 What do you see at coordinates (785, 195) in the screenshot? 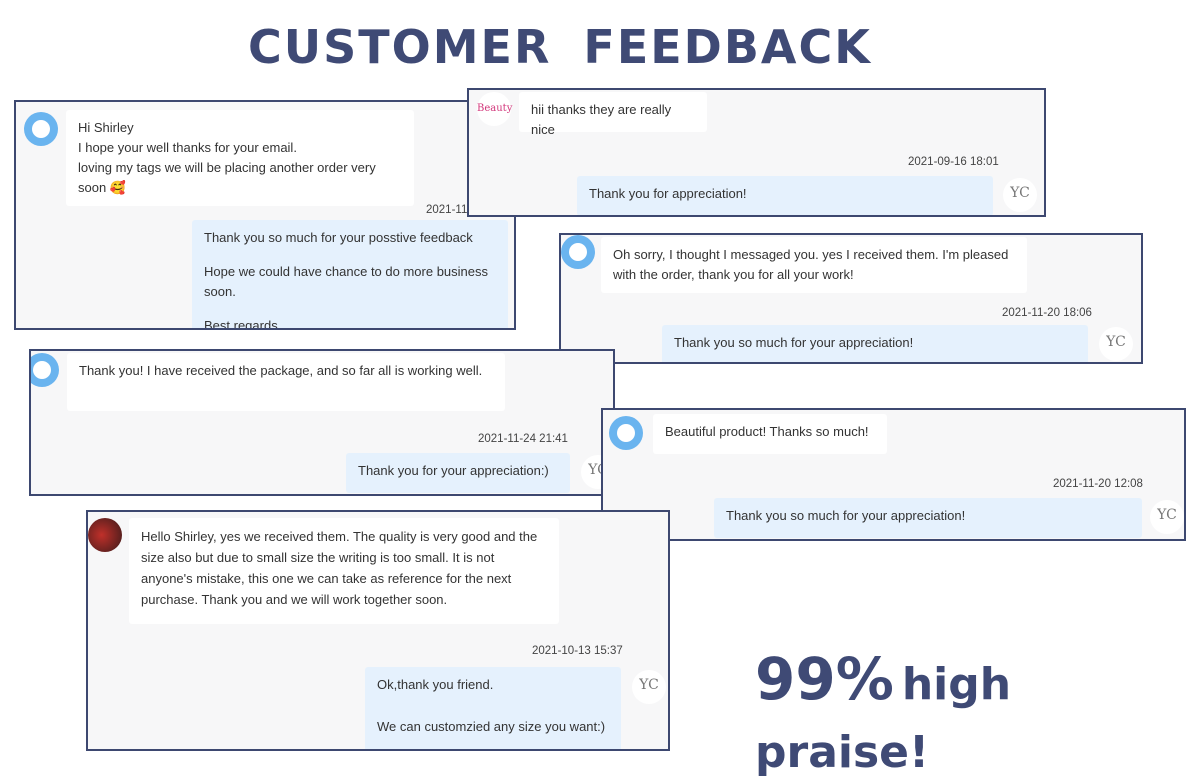
I see `outgoing-message: Thank you for appreciation!` at bounding box center [785, 195].